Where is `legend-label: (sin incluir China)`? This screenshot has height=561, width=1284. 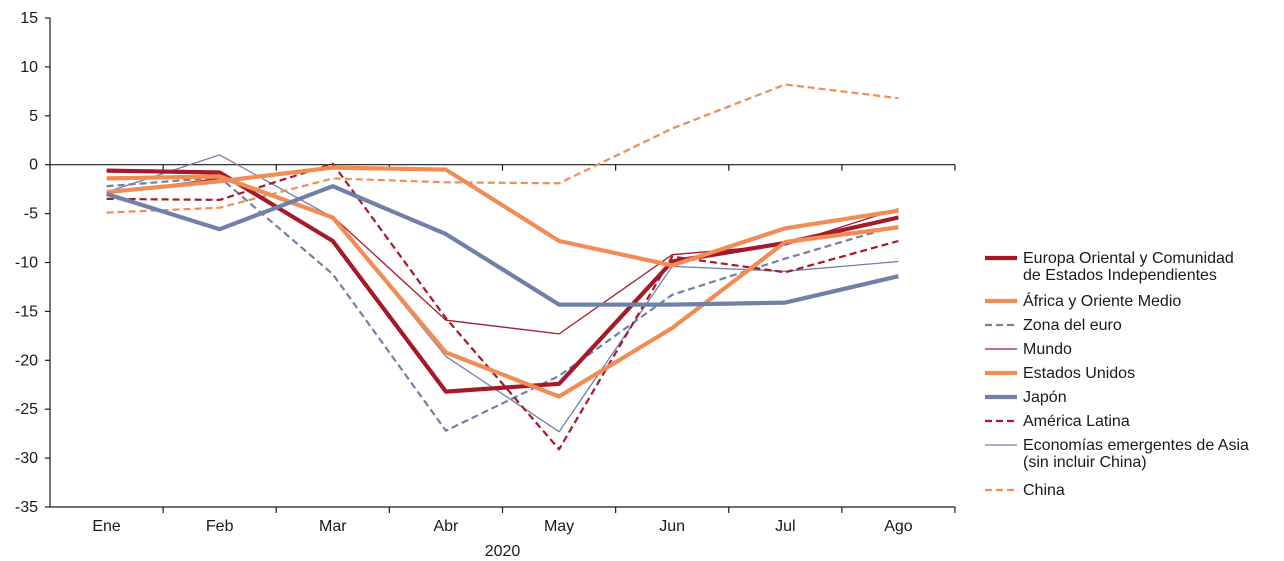 legend-label: (sin incluir China) is located at coordinates (1085, 462).